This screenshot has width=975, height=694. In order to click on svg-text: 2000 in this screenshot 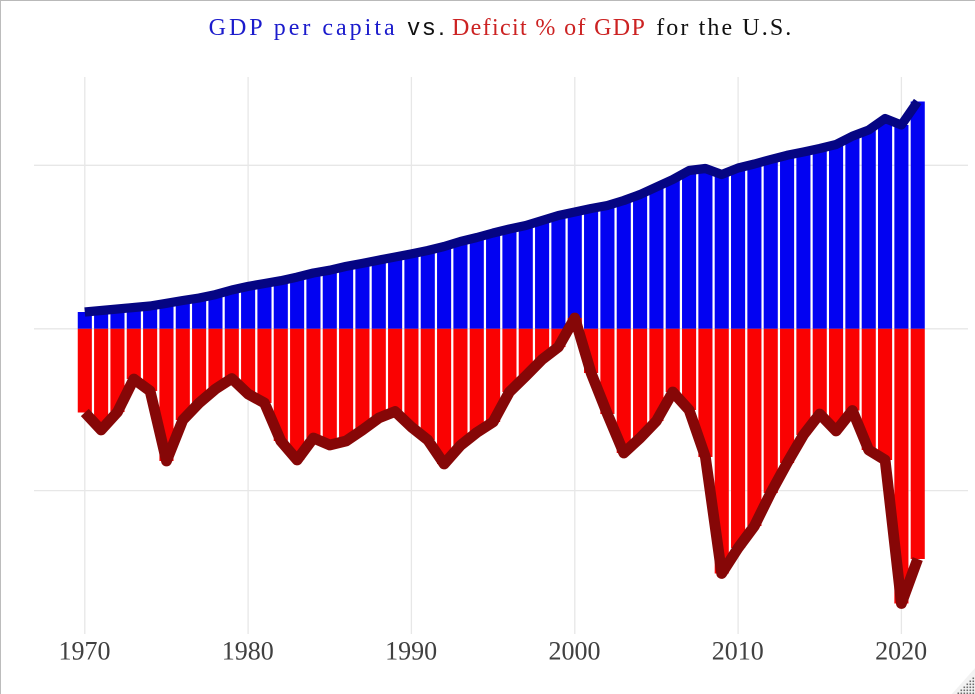, I will do `click(575, 651)`.